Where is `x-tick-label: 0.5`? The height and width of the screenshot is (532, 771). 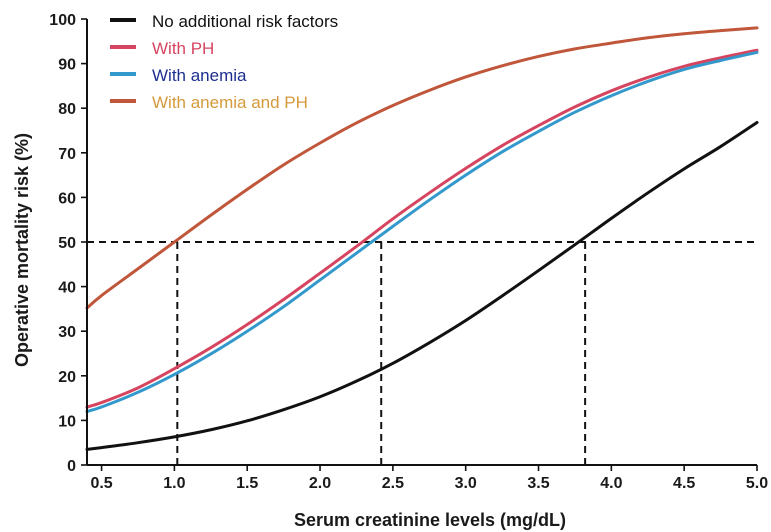 x-tick-label: 0.5 is located at coordinates (101, 483).